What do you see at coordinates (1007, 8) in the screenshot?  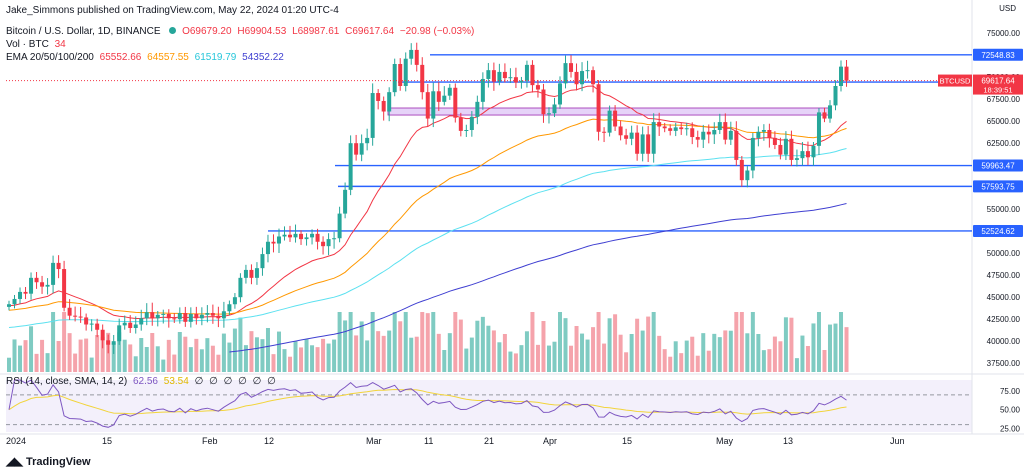 I see `currency-label: USD` at bounding box center [1007, 8].